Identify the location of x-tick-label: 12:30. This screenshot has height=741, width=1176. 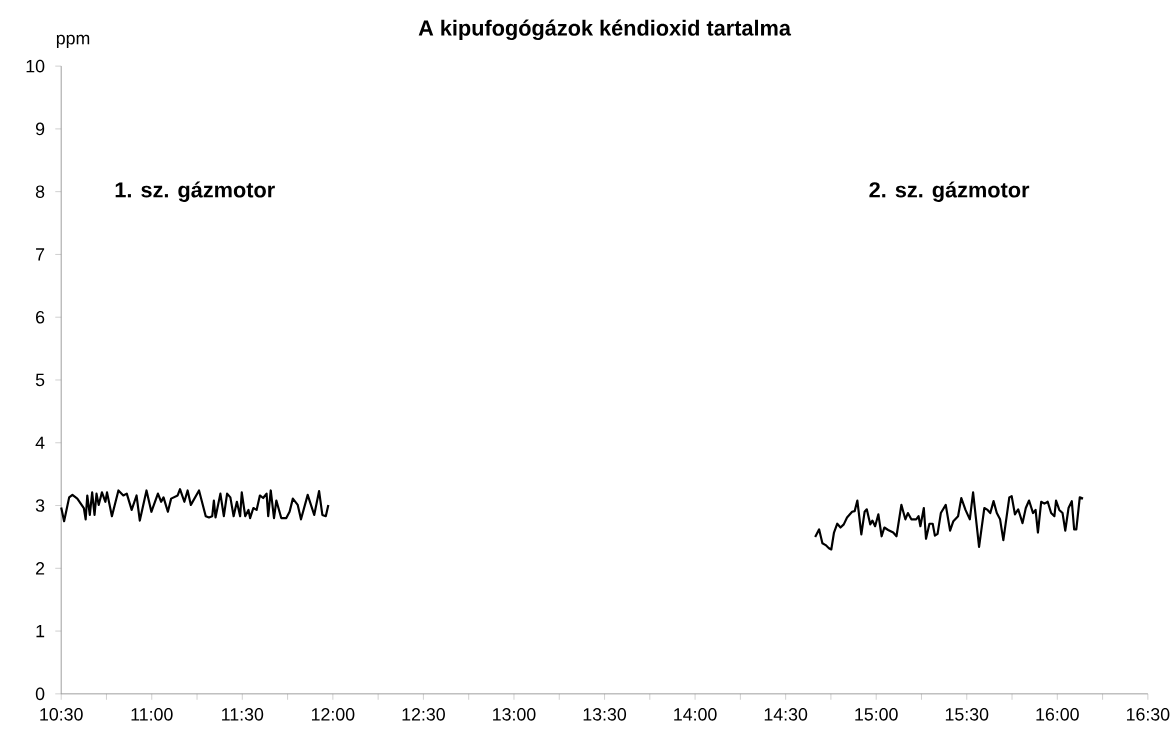
(423, 714).